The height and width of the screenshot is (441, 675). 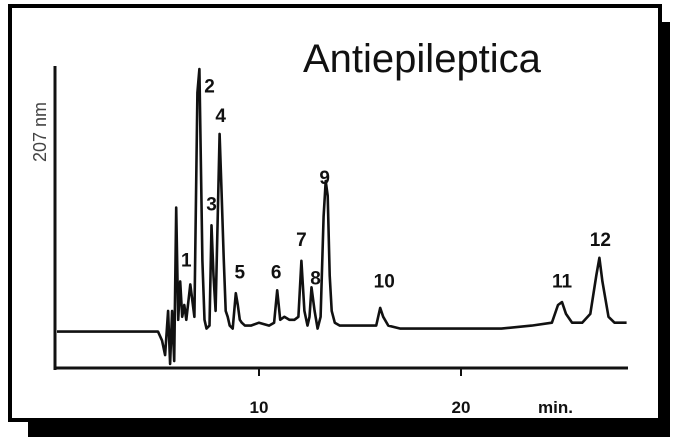 What do you see at coordinates (324, 178) in the screenshot?
I see `peak-label-9: 9` at bounding box center [324, 178].